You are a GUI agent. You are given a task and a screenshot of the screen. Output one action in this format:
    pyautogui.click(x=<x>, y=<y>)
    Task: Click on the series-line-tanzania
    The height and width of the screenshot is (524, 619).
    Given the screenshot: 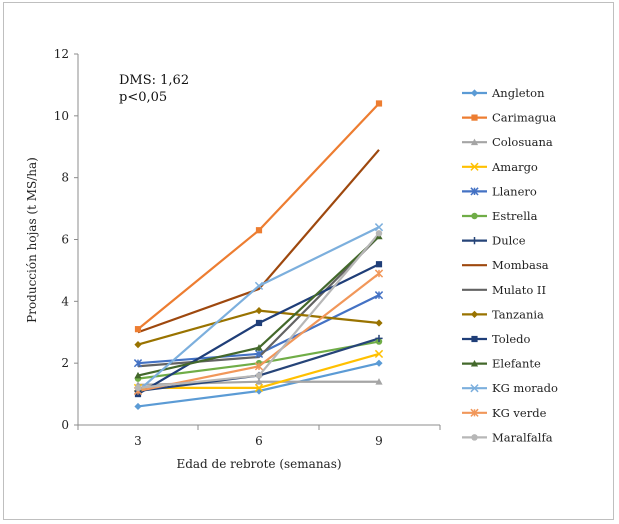 What is the action you would take?
    pyautogui.click(x=258, y=327)
    